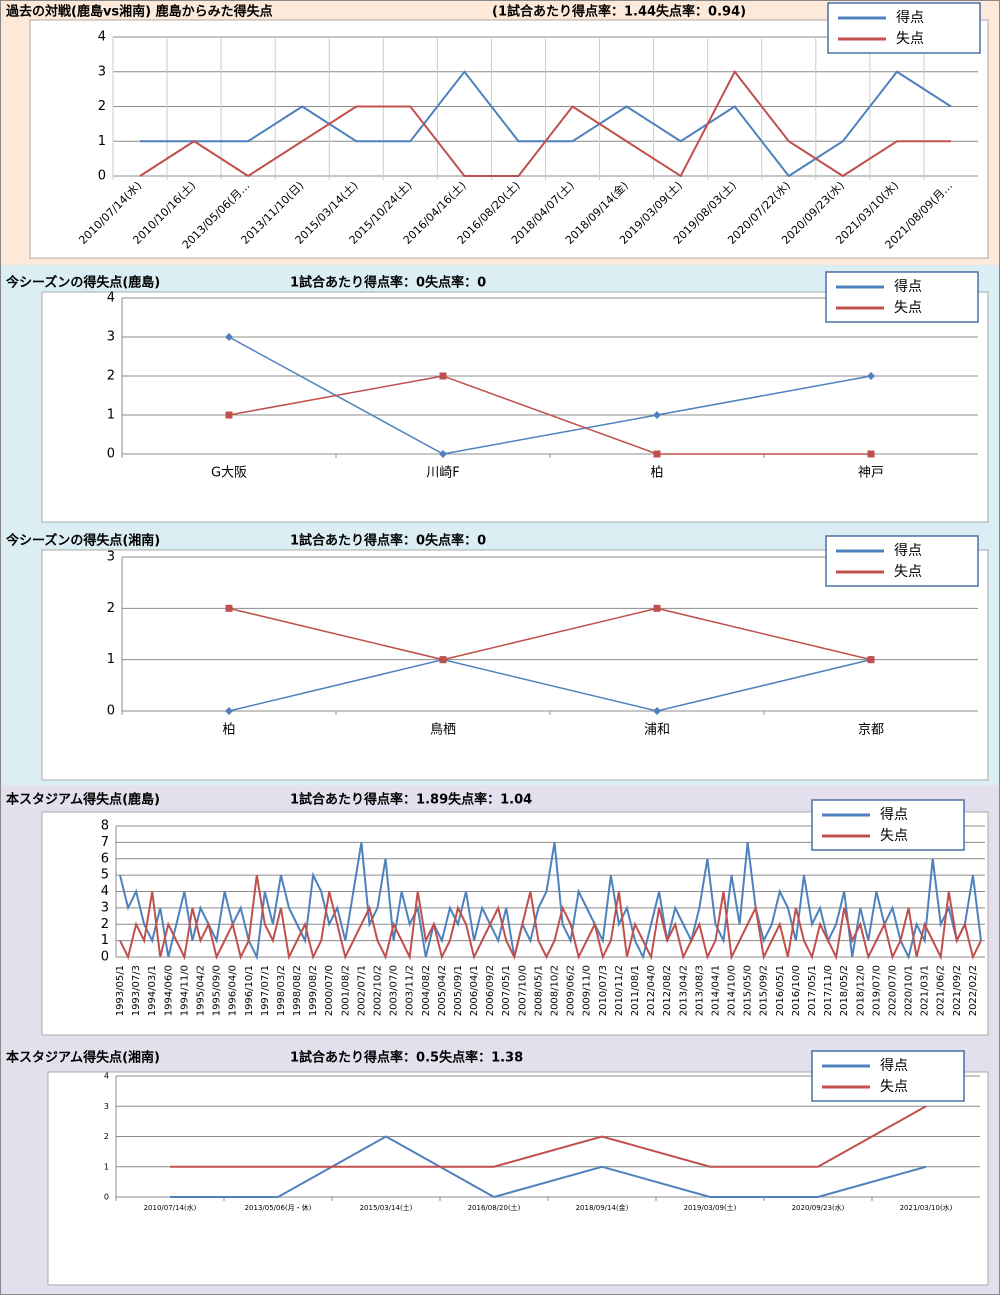 This screenshot has width=1000, height=1295. Describe the element at coordinates (82, 541) in the screenshot. I see `chart-title: 今シーズンの得失点(湘南)` at that location.